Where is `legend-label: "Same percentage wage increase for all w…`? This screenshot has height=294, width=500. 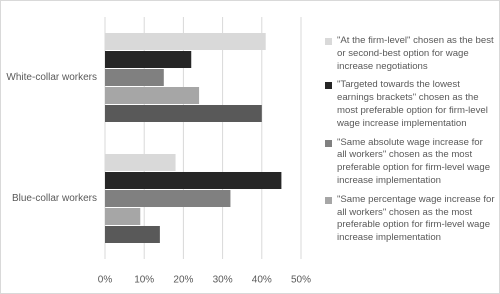
legend-label: "Same percentage wage increase for all w… is located at coordinates (416, 218).